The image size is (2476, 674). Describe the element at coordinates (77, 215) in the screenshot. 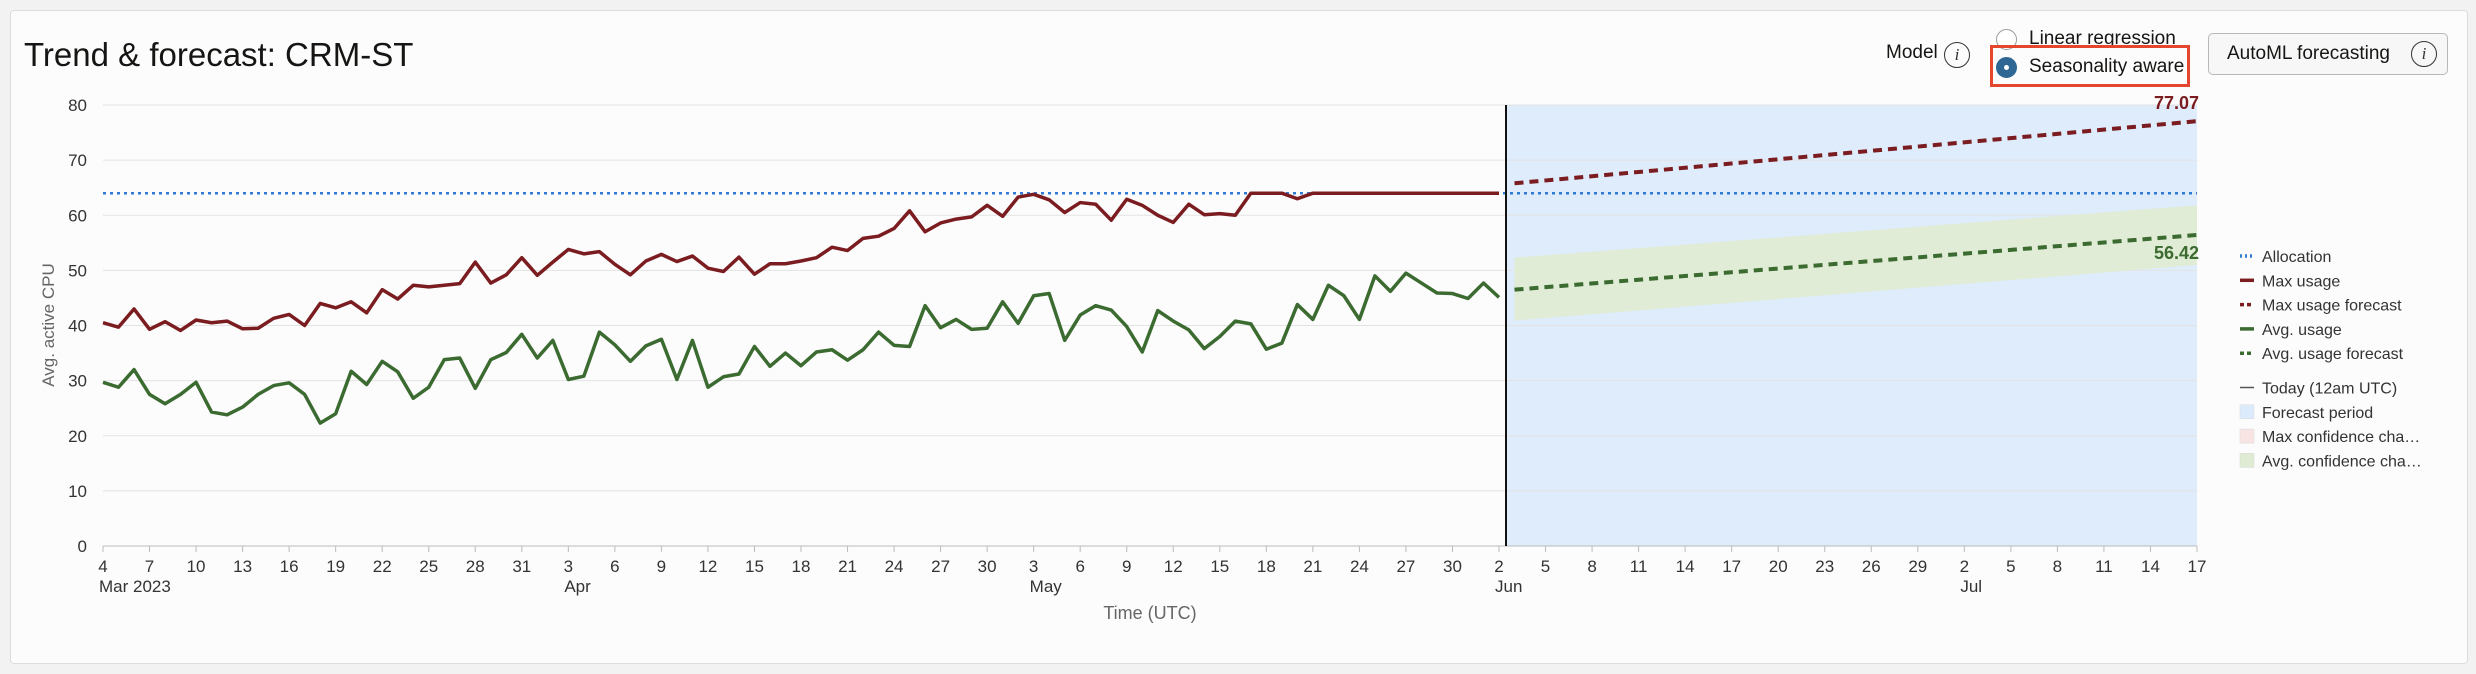

I see `y-tick-label: 60` at that location.